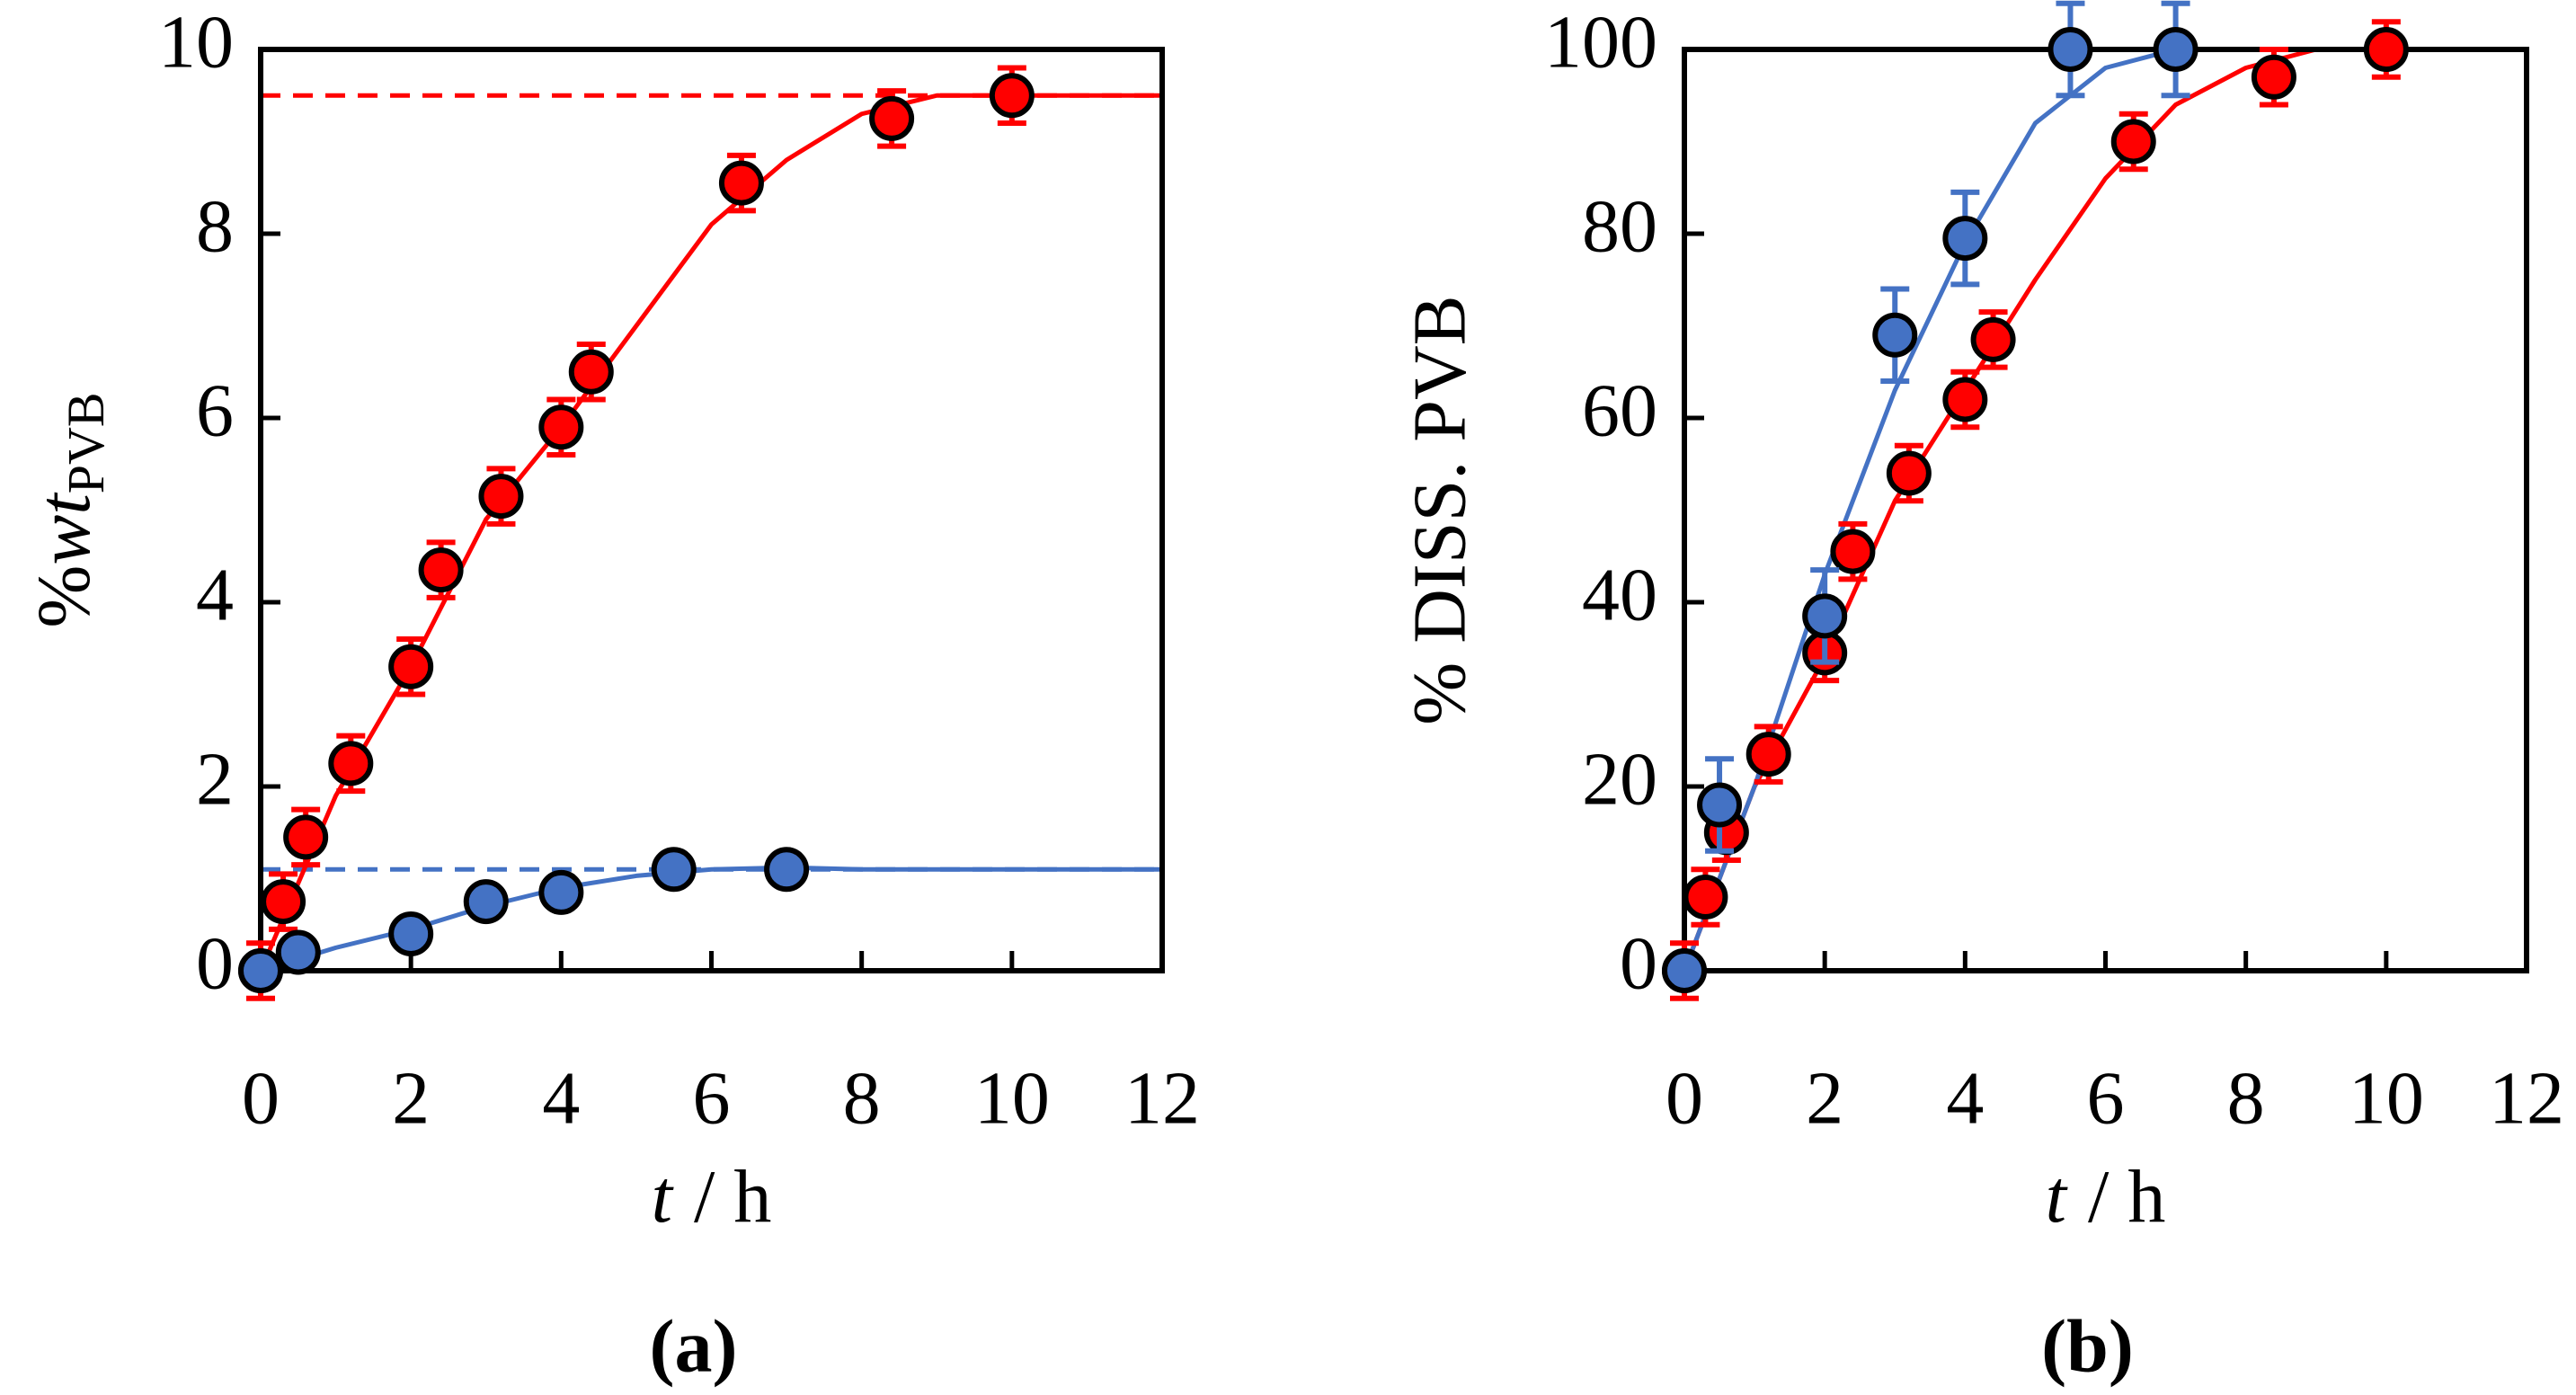  Describe the element at coordinates (1619, 779) in the screenshot. I see `y-tick-label: 20` at that location.